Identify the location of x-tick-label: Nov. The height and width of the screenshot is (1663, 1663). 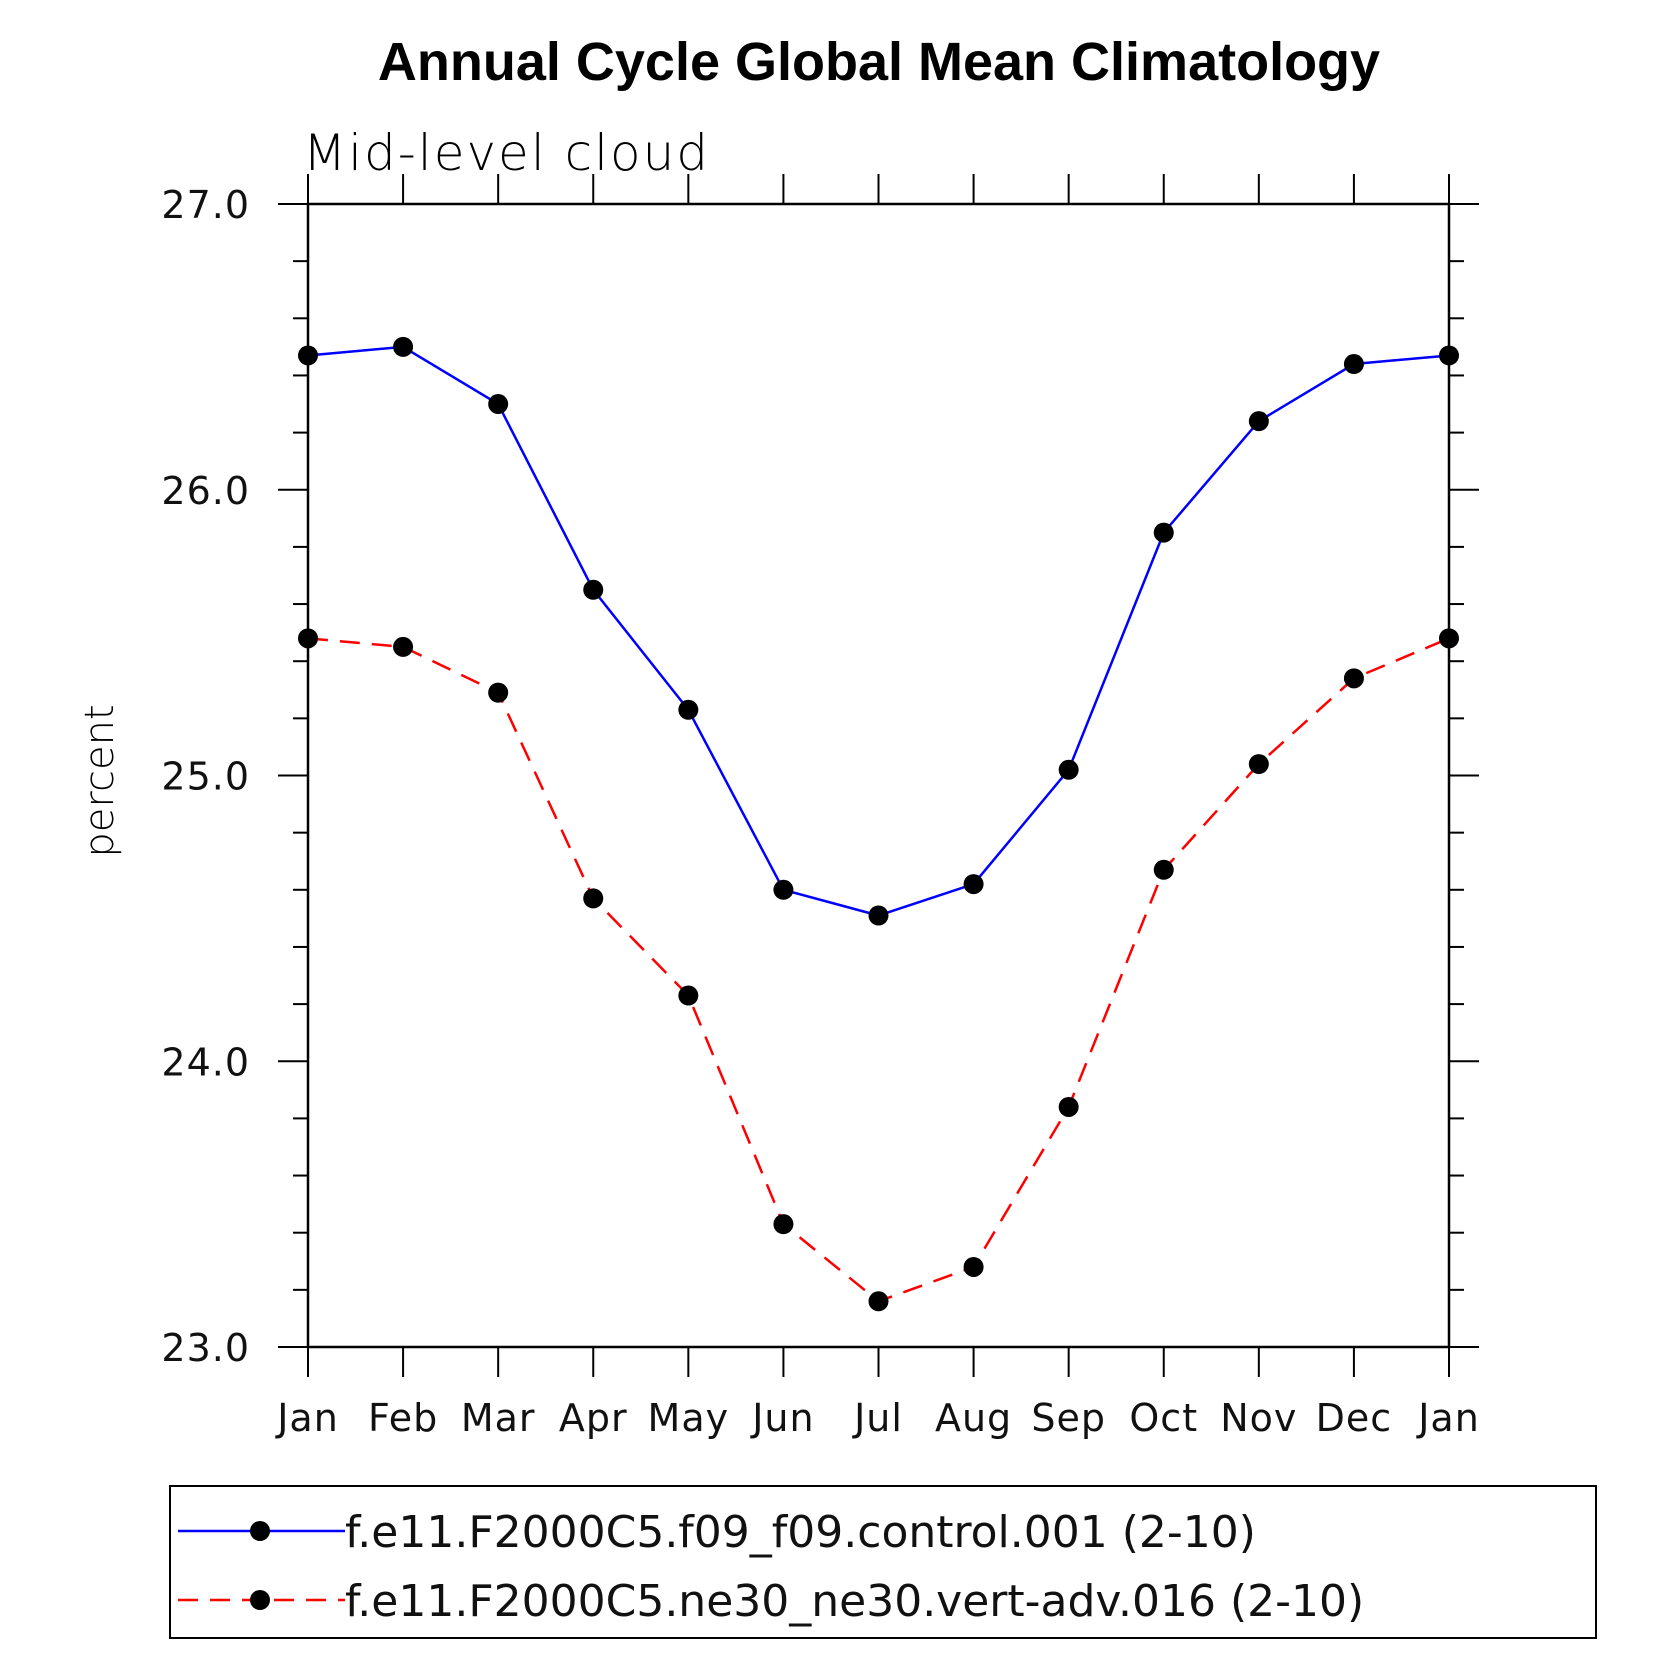
(1258, 1418).